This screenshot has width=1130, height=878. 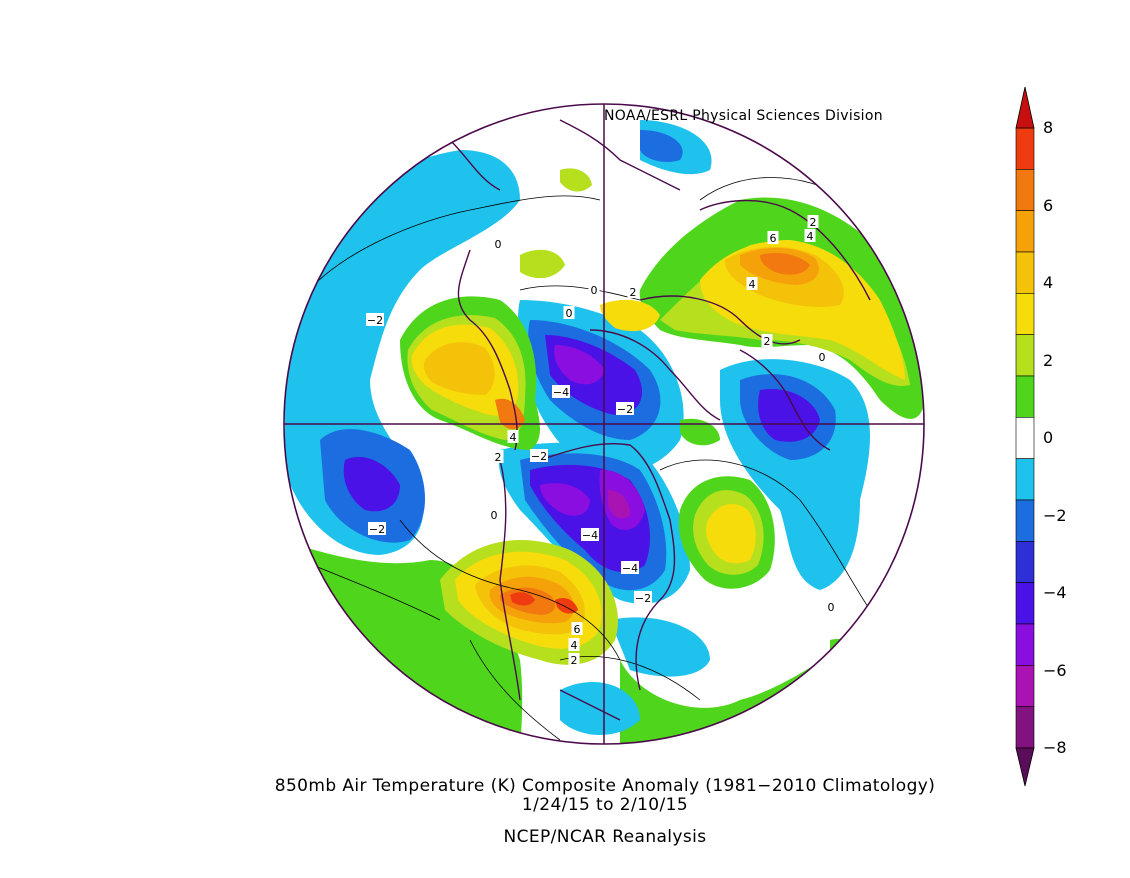 What do you see at coordinates (1048, 282) in the screenshot?
I see `colorbar-tick-label: 4` at bounding box center [1048, 282].